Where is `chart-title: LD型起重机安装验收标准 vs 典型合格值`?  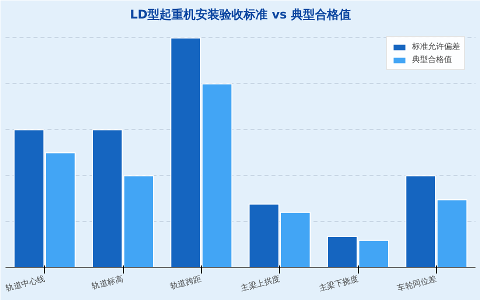
chart-title: LD型起重机安装验收标准 vs 典型合格值 is located at coordinates (240, 15).